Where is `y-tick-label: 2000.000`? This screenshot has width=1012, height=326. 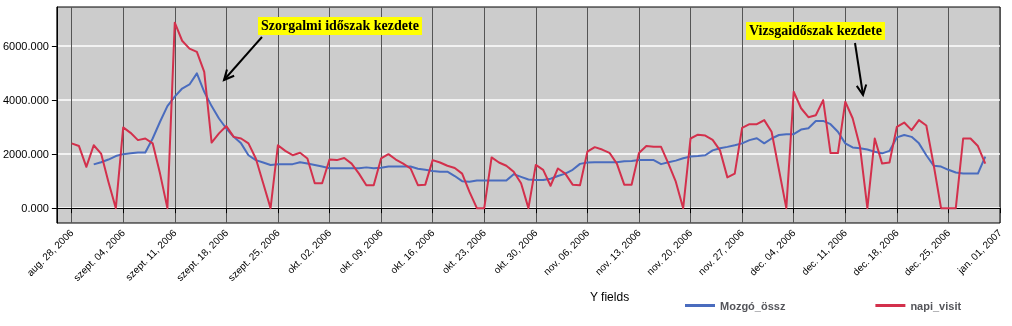
y-tick-label: 2000.000 is located at coordinates (25, 154).